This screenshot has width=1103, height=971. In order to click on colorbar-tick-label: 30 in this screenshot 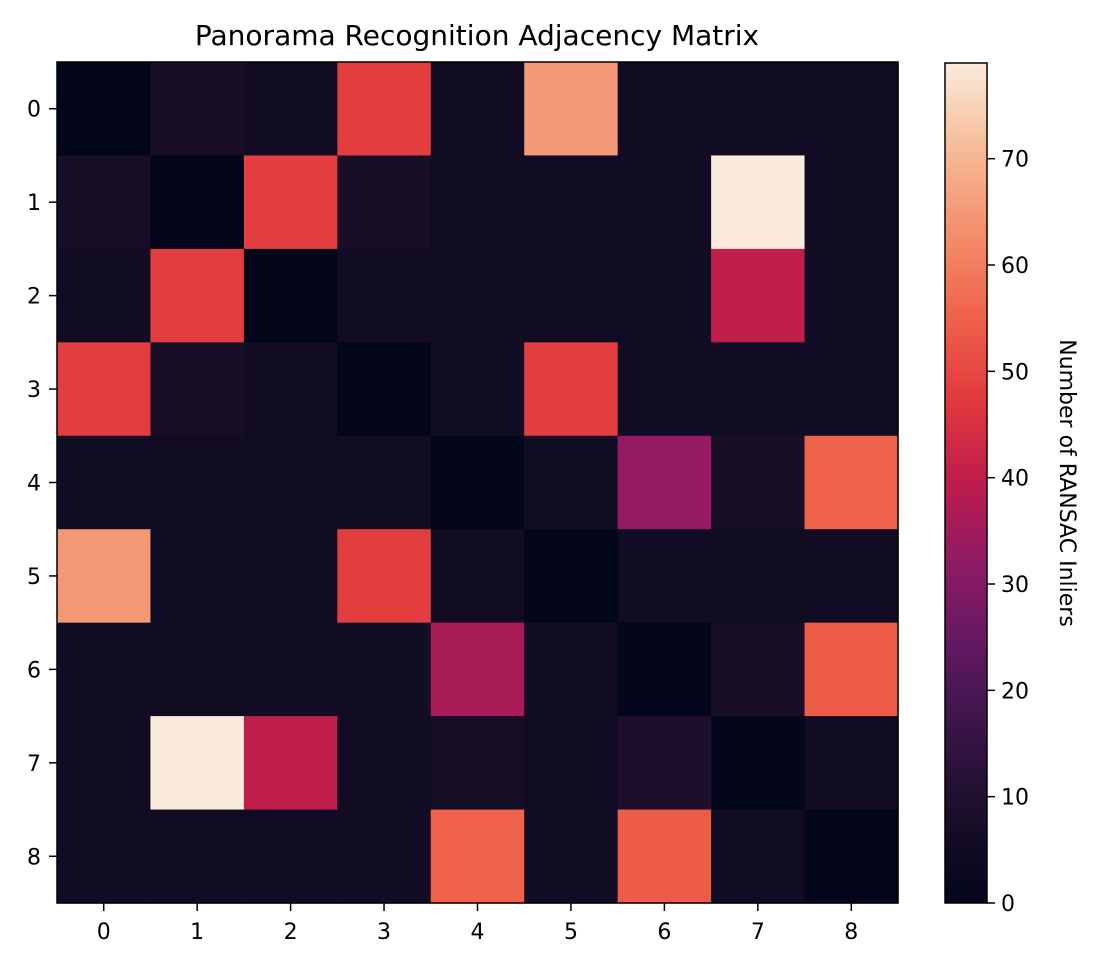, I will do `click(1015, 585)`.